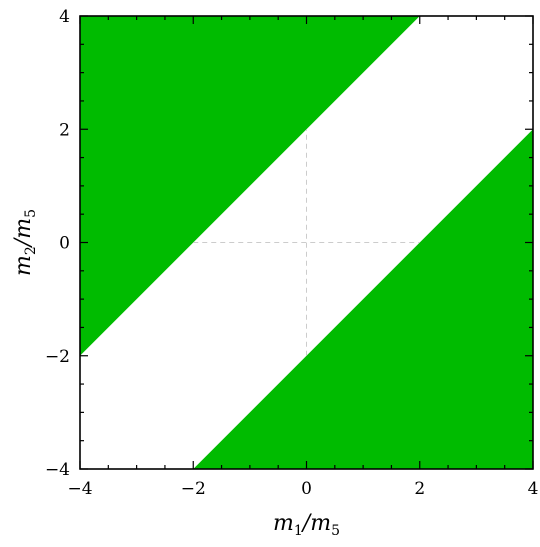  I want to click on x-tick-label: −2, so click(193, 489).